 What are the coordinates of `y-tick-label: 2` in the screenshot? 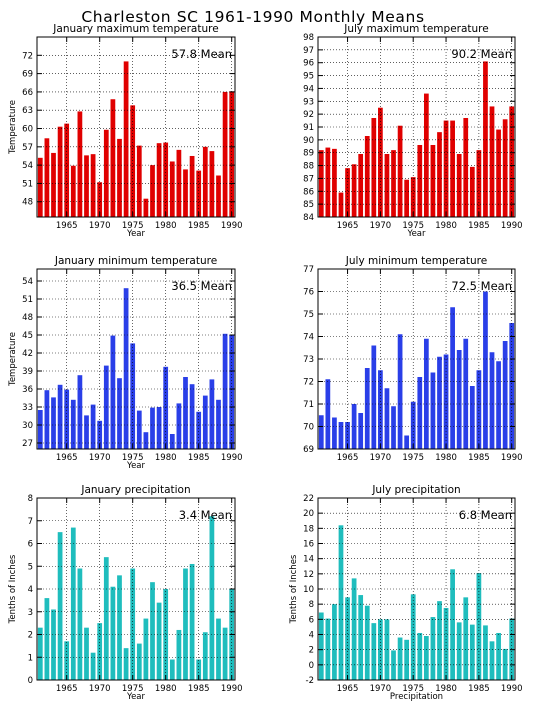 It's located at (30, 636).